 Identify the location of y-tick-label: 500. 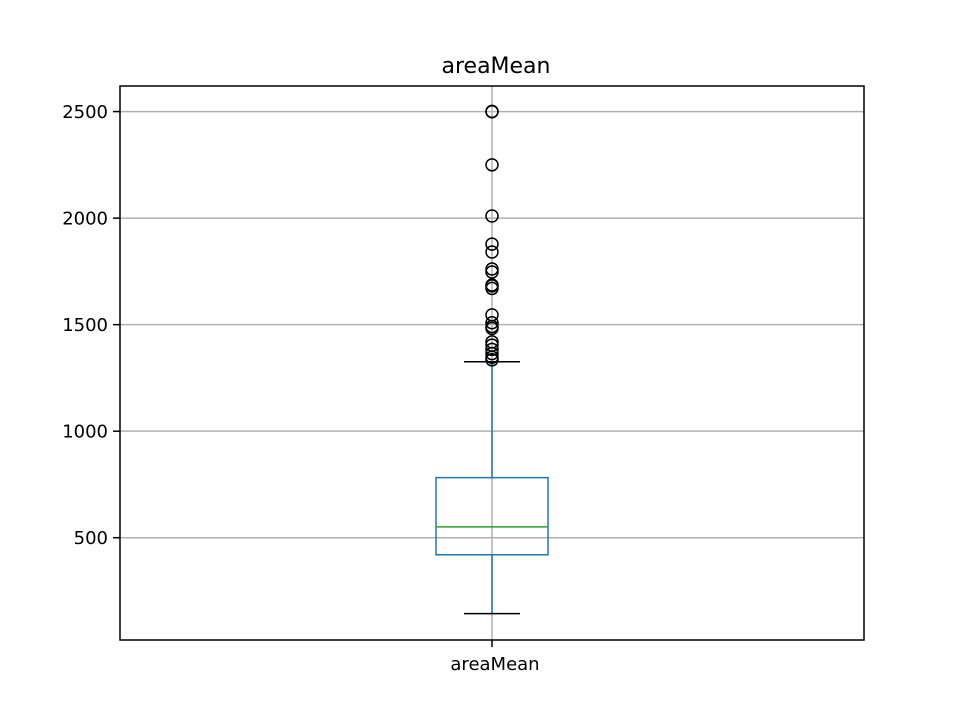
(91, 538).